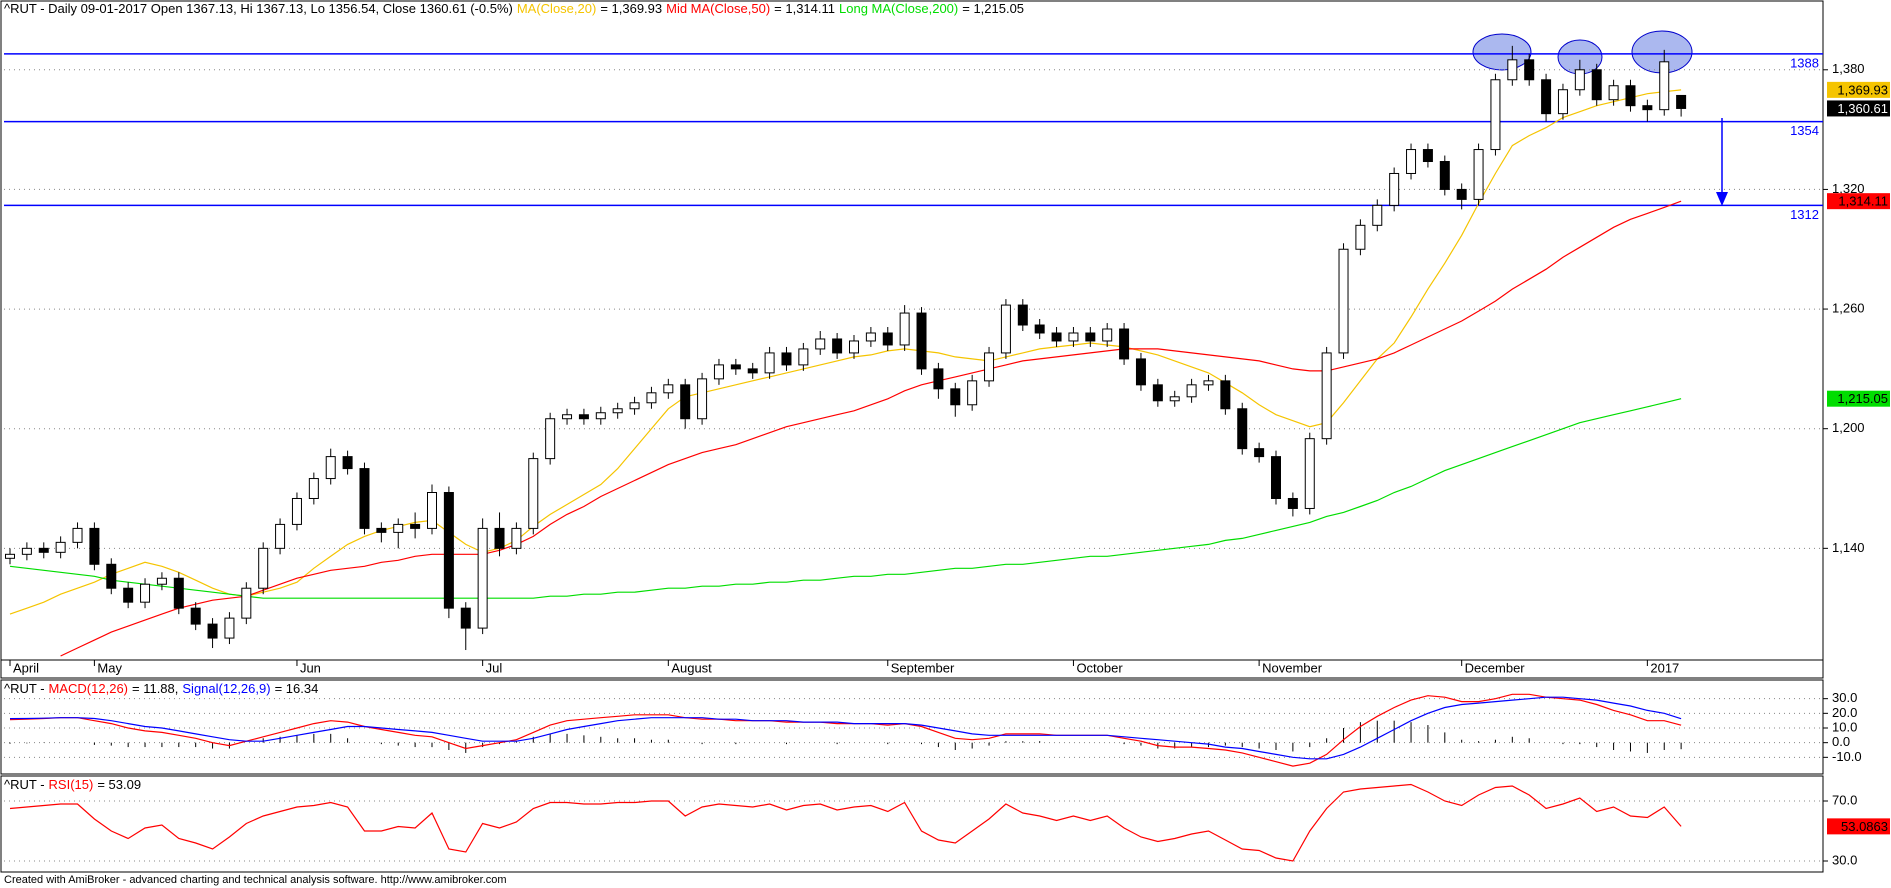 This screenshot has width=1891, height=888. I want to click on y-tick-label: 70.0, so click(1844, 799).